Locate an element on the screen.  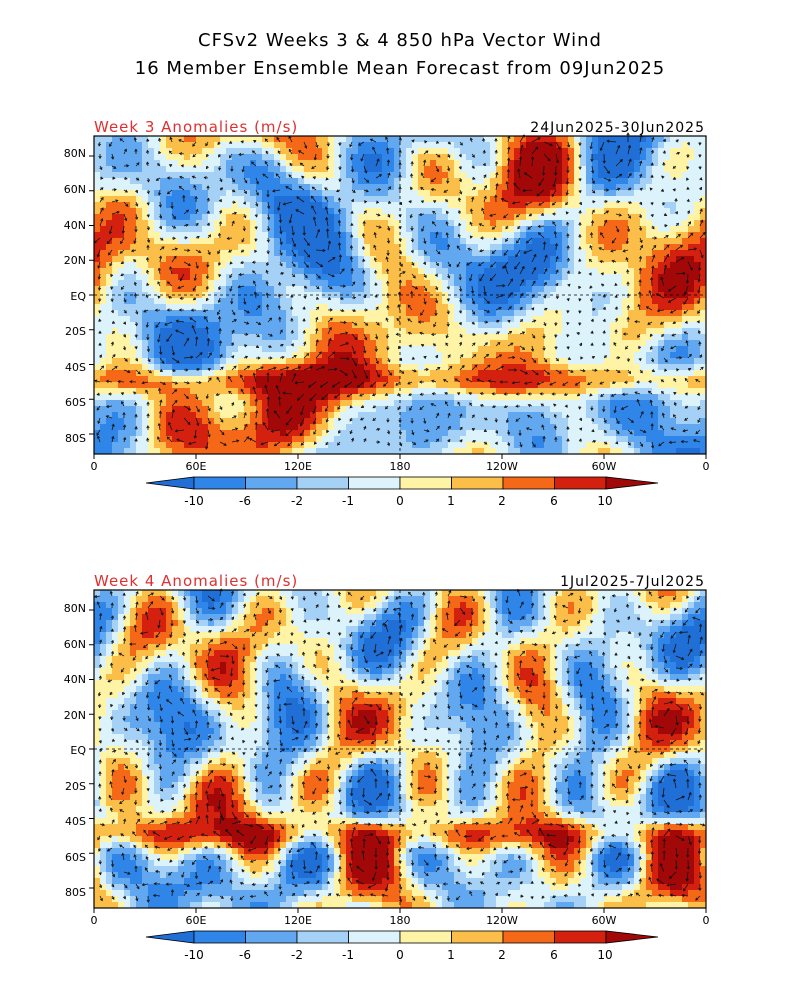
p1-lat-60s: 60S is located at coordinates (75, 402).